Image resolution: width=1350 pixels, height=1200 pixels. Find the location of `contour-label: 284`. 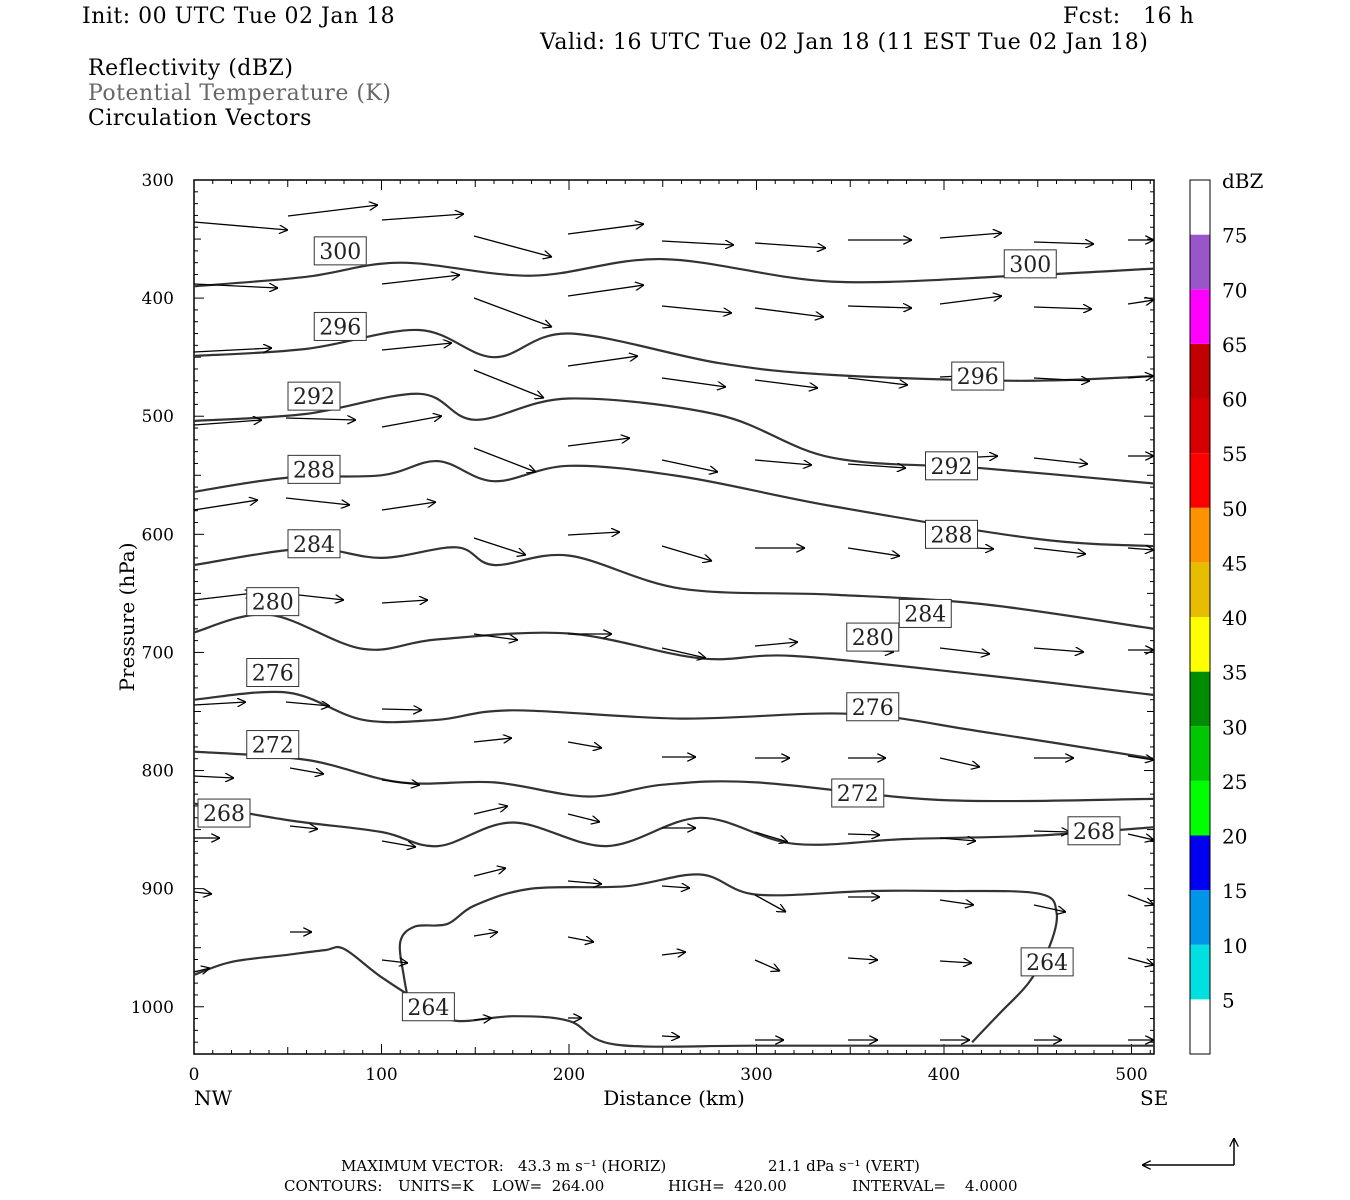

contour-label: 284 is located at coordinates (314, 545).